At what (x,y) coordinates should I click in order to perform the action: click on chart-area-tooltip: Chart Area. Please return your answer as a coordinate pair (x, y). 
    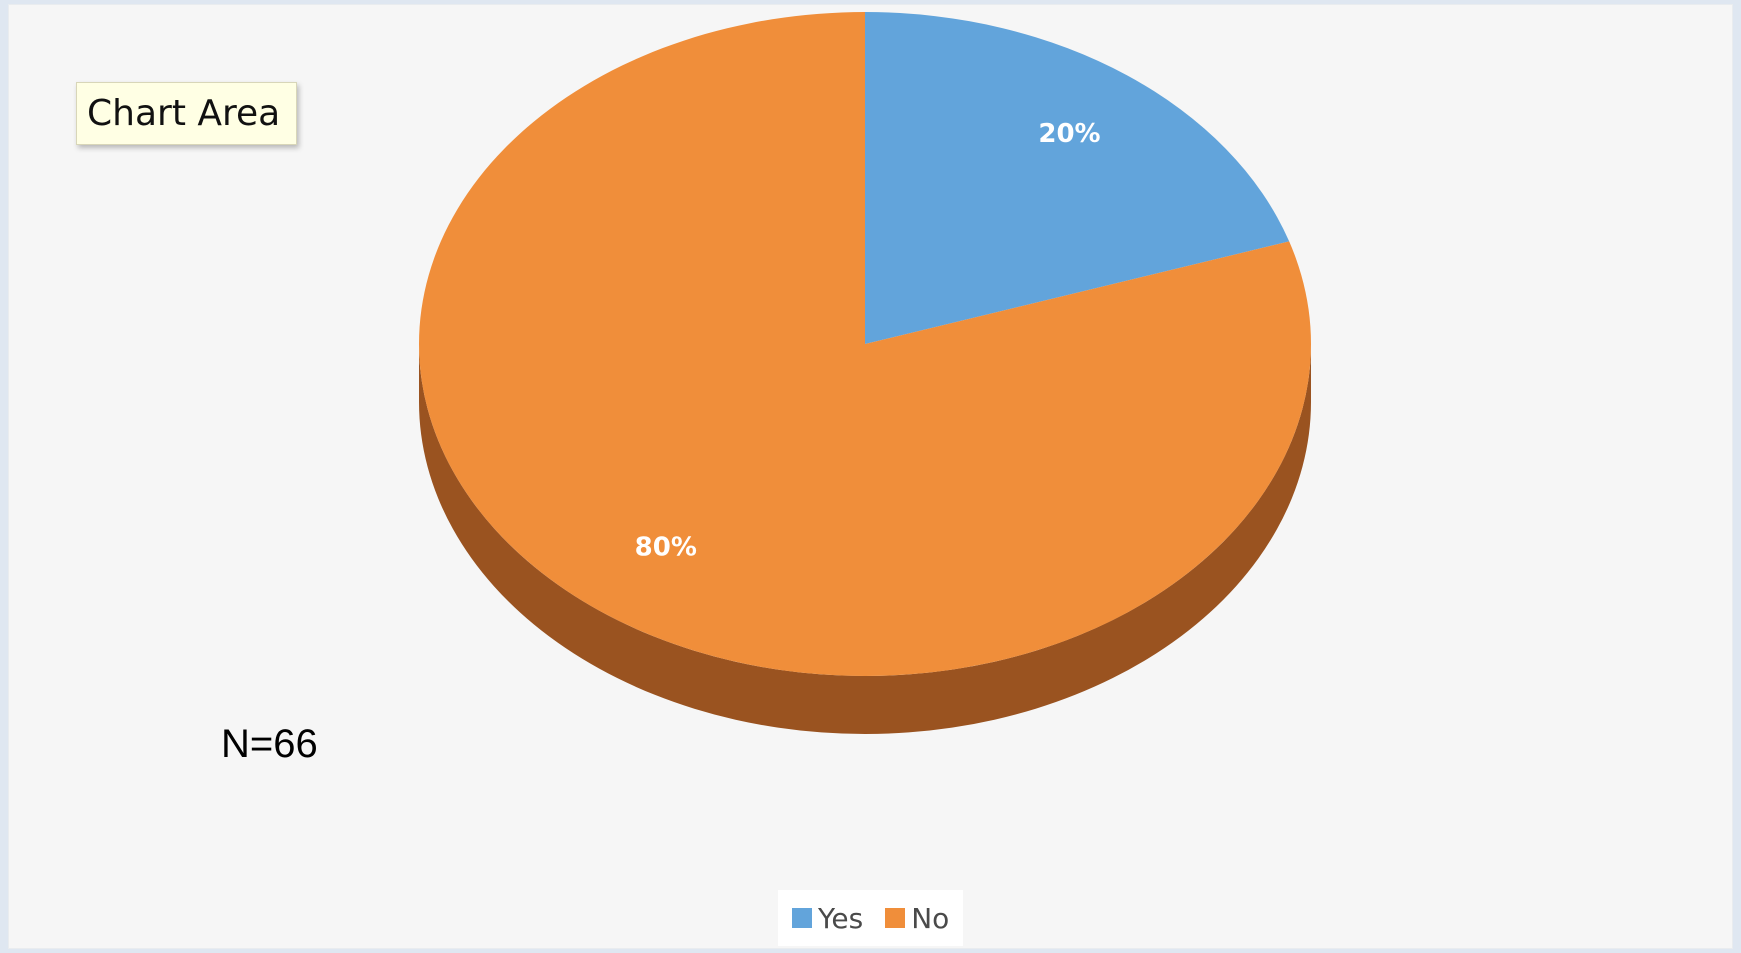
    Looking at the image, I should click on (187, 113).